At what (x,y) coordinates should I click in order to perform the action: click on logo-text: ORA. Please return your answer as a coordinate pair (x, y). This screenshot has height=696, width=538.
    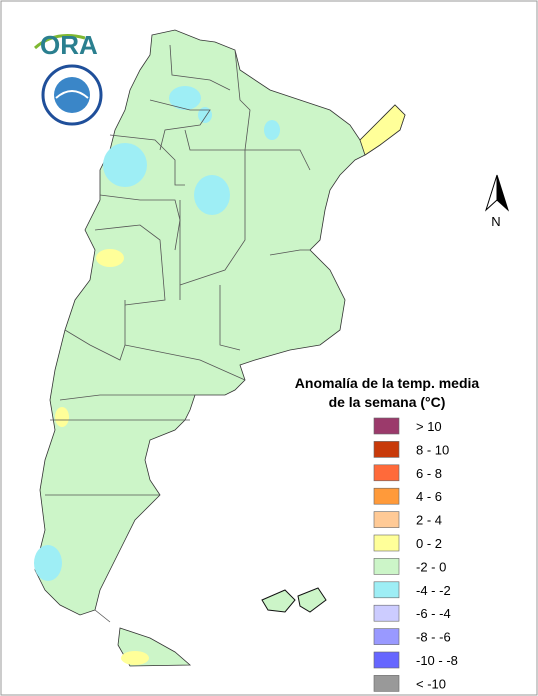
    Looking at the image, I should click on (69, 45).